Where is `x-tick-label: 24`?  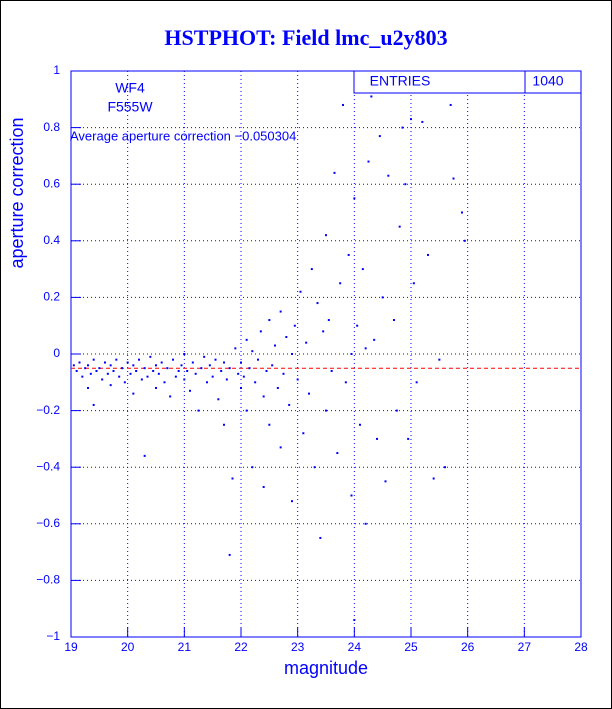 x-tick-label: 24 is located at coordinates (355, 647).